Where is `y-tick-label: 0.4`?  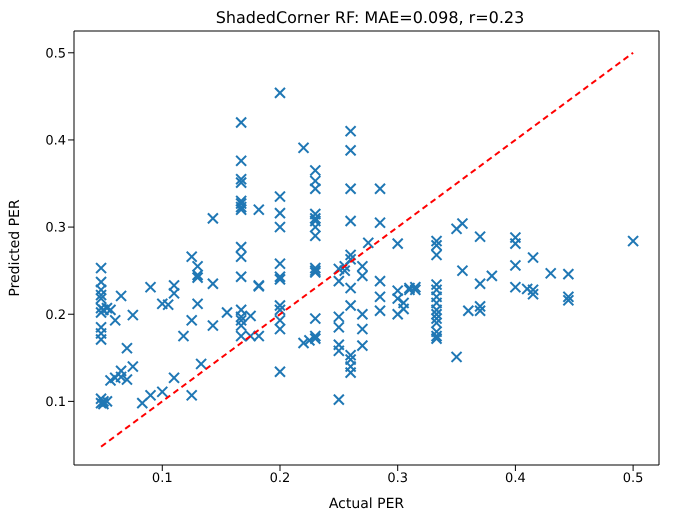 y-tick-label: 0.4 is located at coordinates (55, 141).